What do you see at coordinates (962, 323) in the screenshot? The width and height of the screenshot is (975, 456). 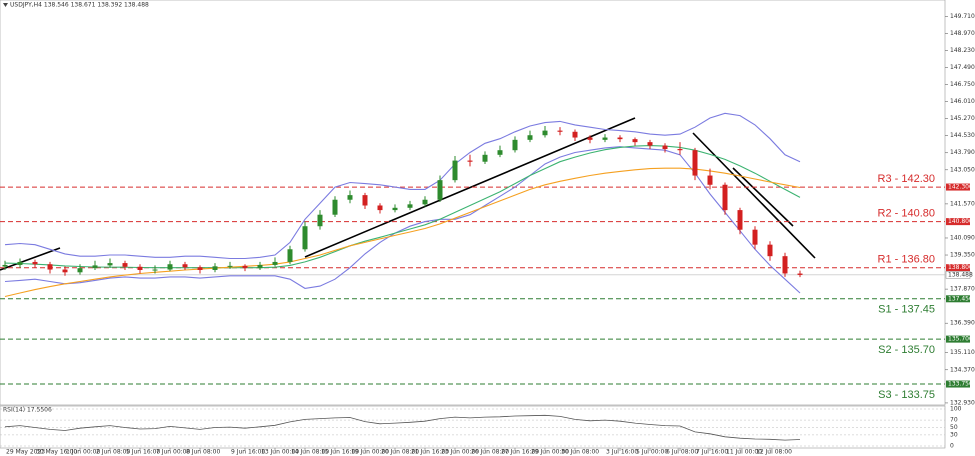 I see `y-tick-label: 136.390` at bounding box center [962, 323].